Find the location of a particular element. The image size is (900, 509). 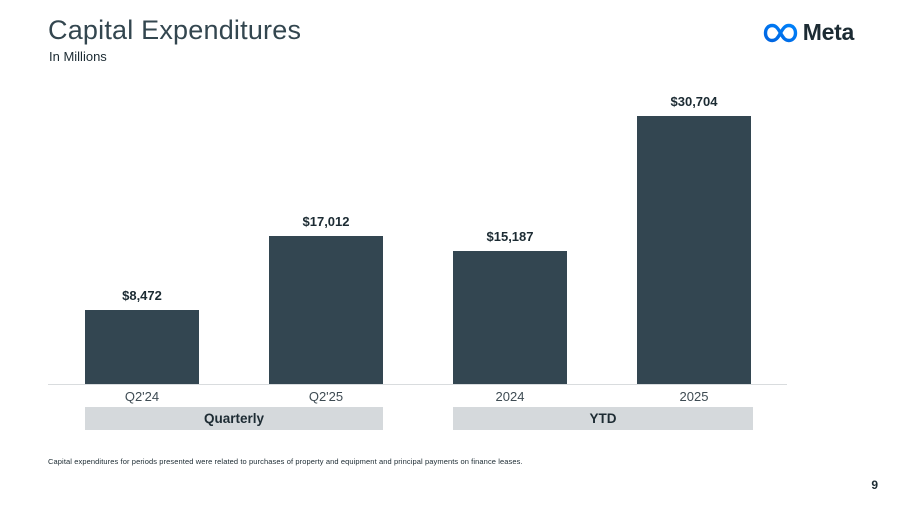

x-axis-label: 2025 is located at coordinates (694, 396).